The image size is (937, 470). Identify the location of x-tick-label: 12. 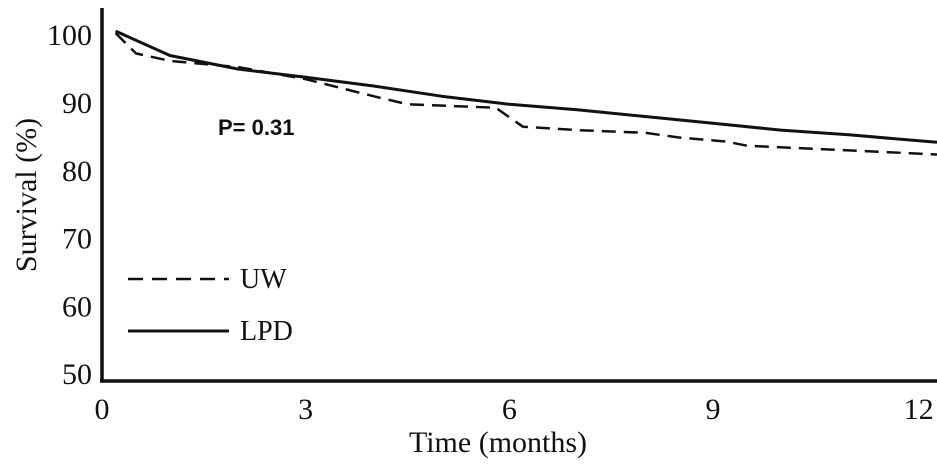
(919, 409).